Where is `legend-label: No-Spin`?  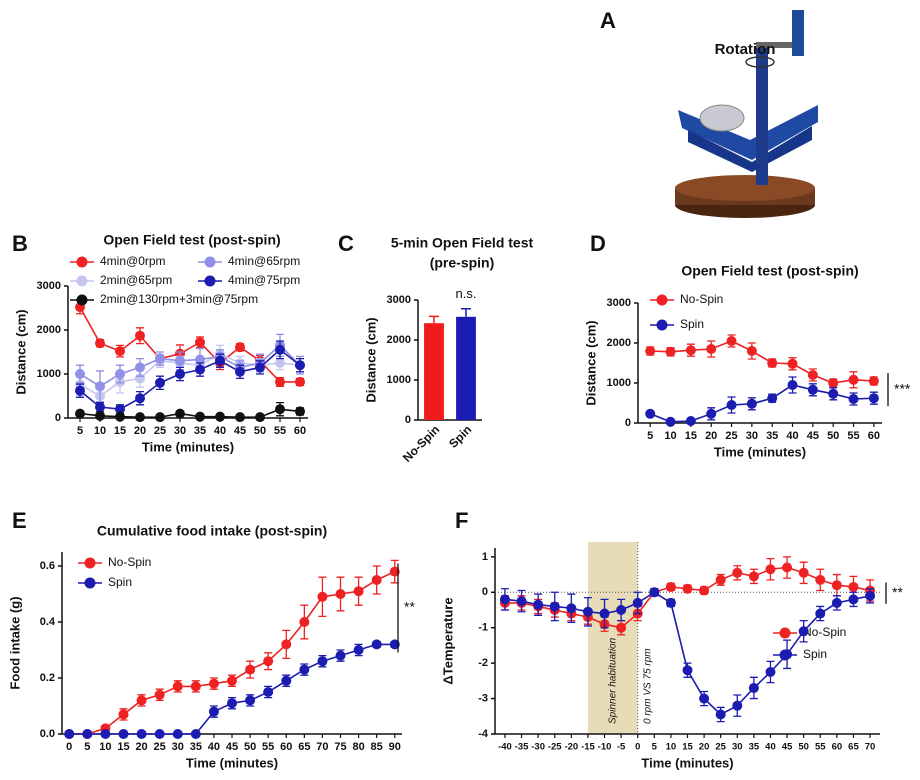
legend-label: No-Spin is located at coordinates (824, 632).